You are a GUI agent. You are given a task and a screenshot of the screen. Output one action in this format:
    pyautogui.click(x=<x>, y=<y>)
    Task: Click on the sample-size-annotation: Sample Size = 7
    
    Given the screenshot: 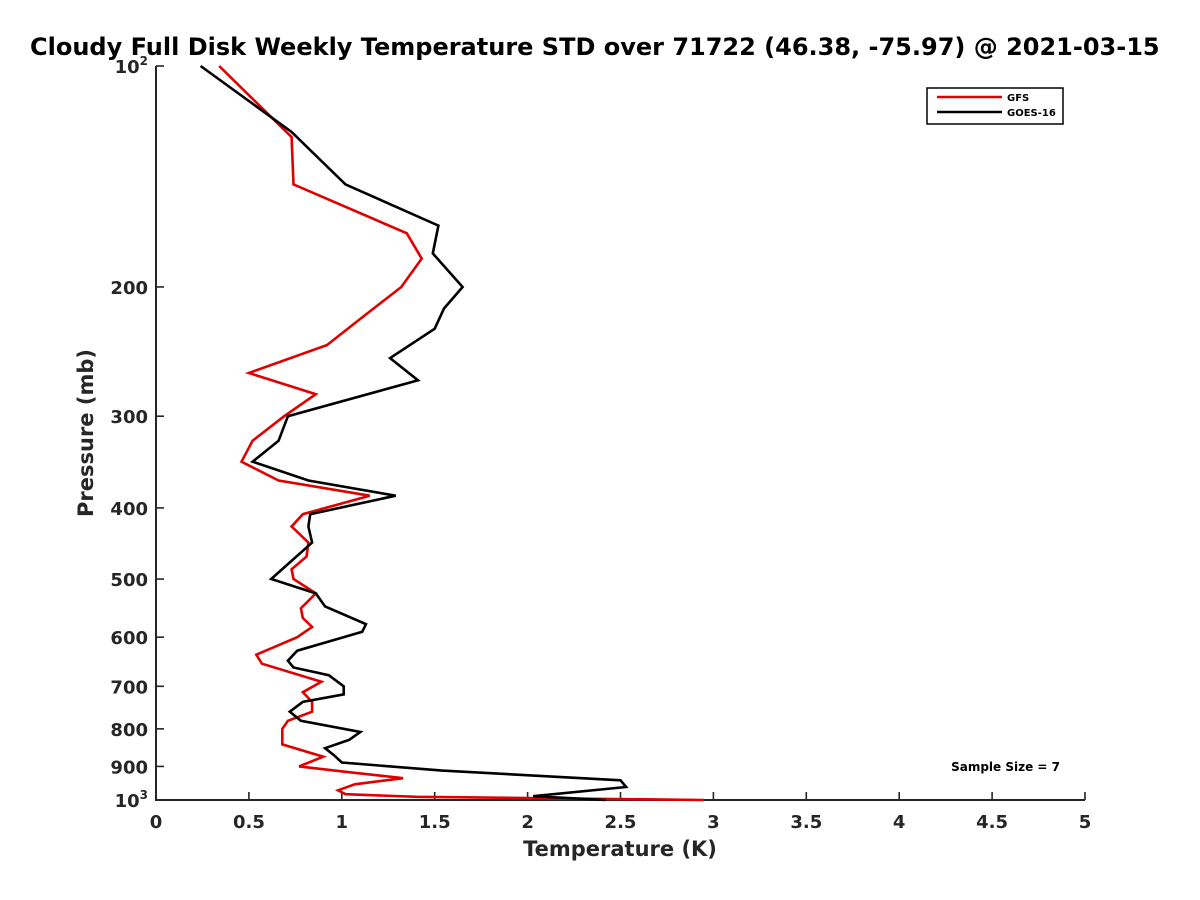 What is the action you would take?
    pyautogui.click(x=1005, y=767)
    